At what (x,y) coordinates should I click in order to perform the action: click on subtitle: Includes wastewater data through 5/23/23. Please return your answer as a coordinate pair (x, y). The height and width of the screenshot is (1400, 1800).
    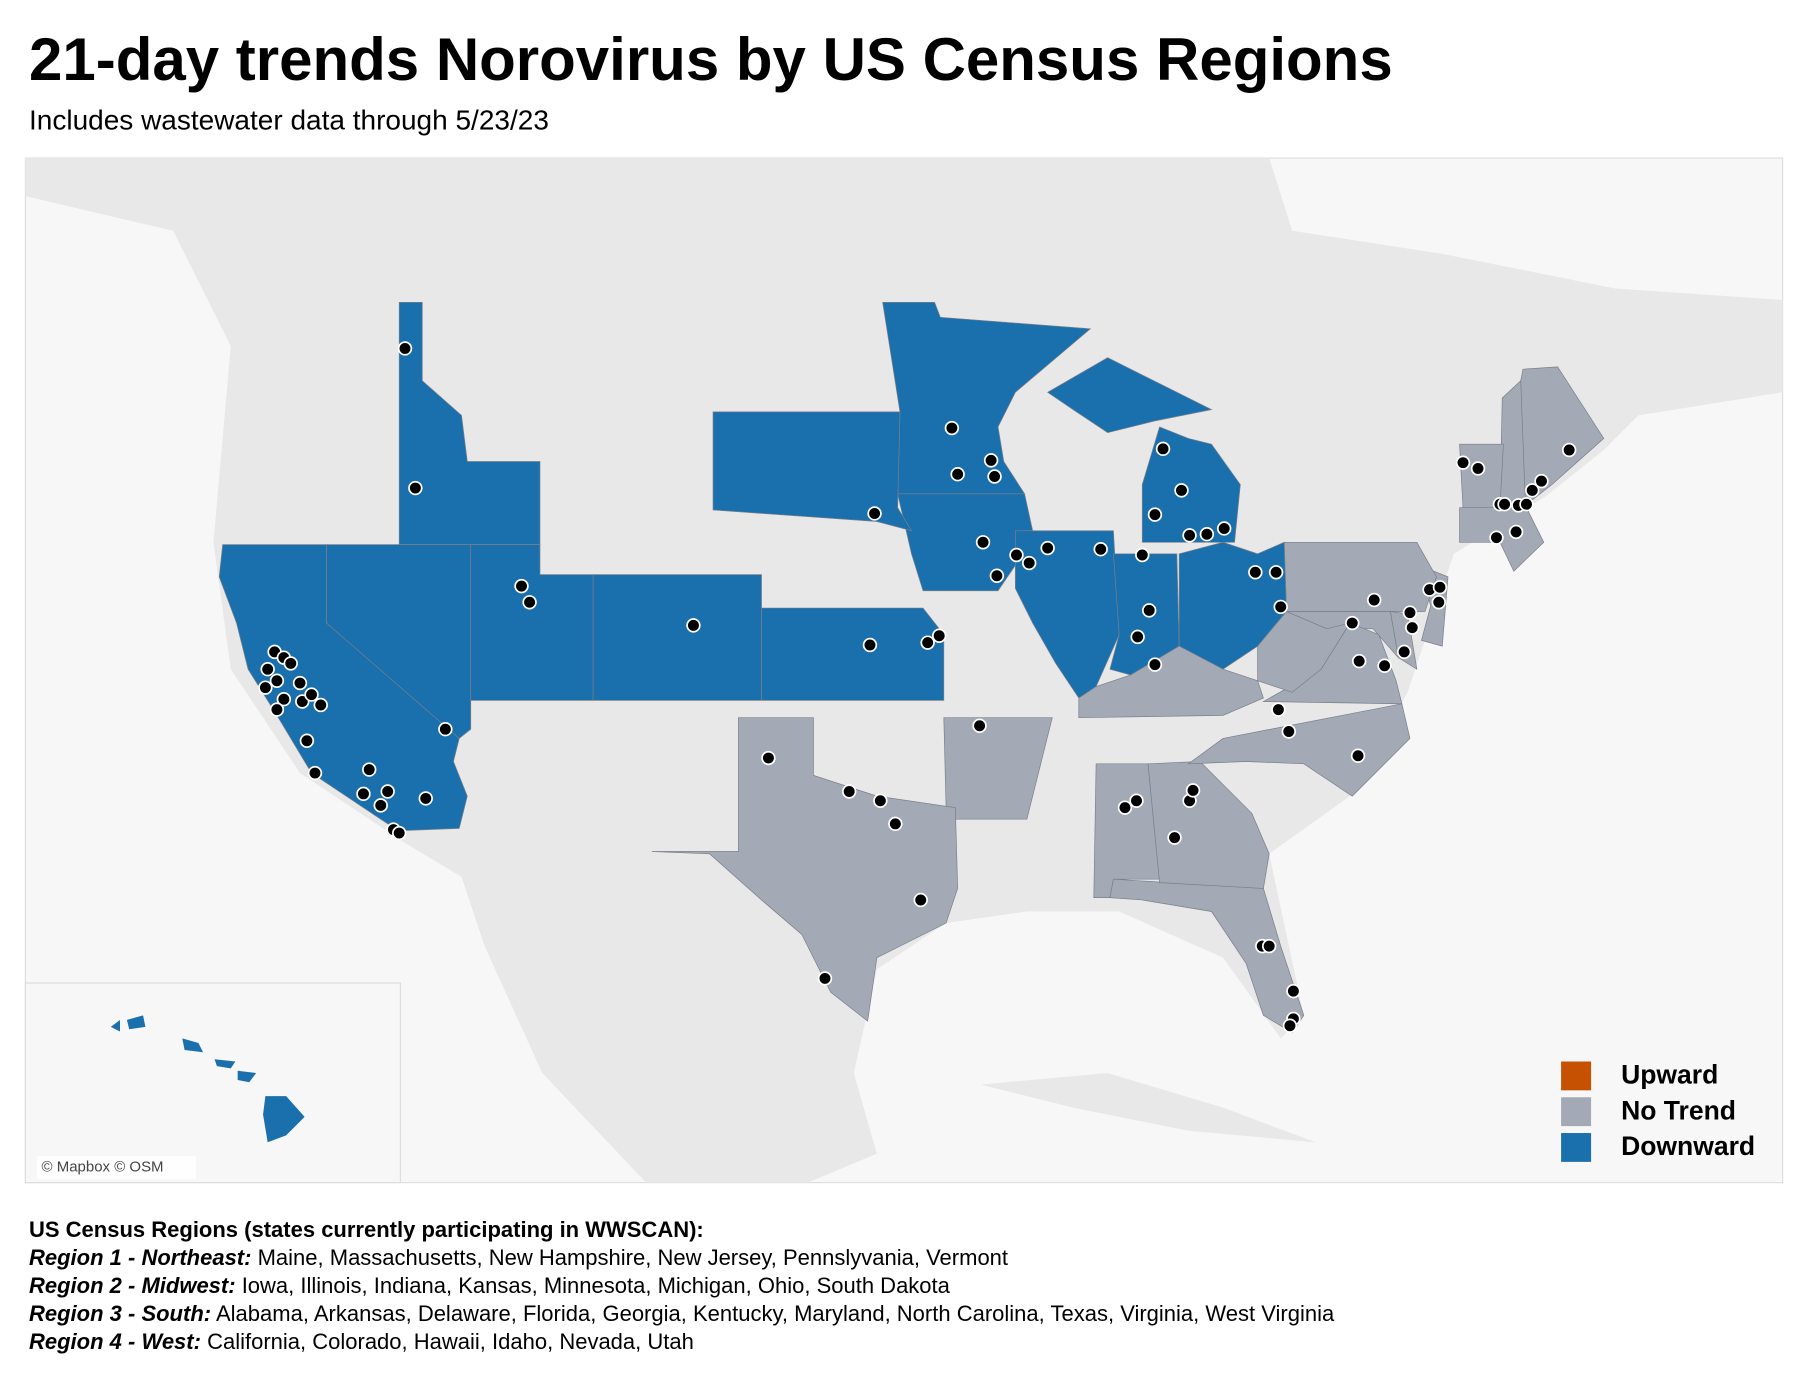
    Looking at the image, I should click on (289, 119).